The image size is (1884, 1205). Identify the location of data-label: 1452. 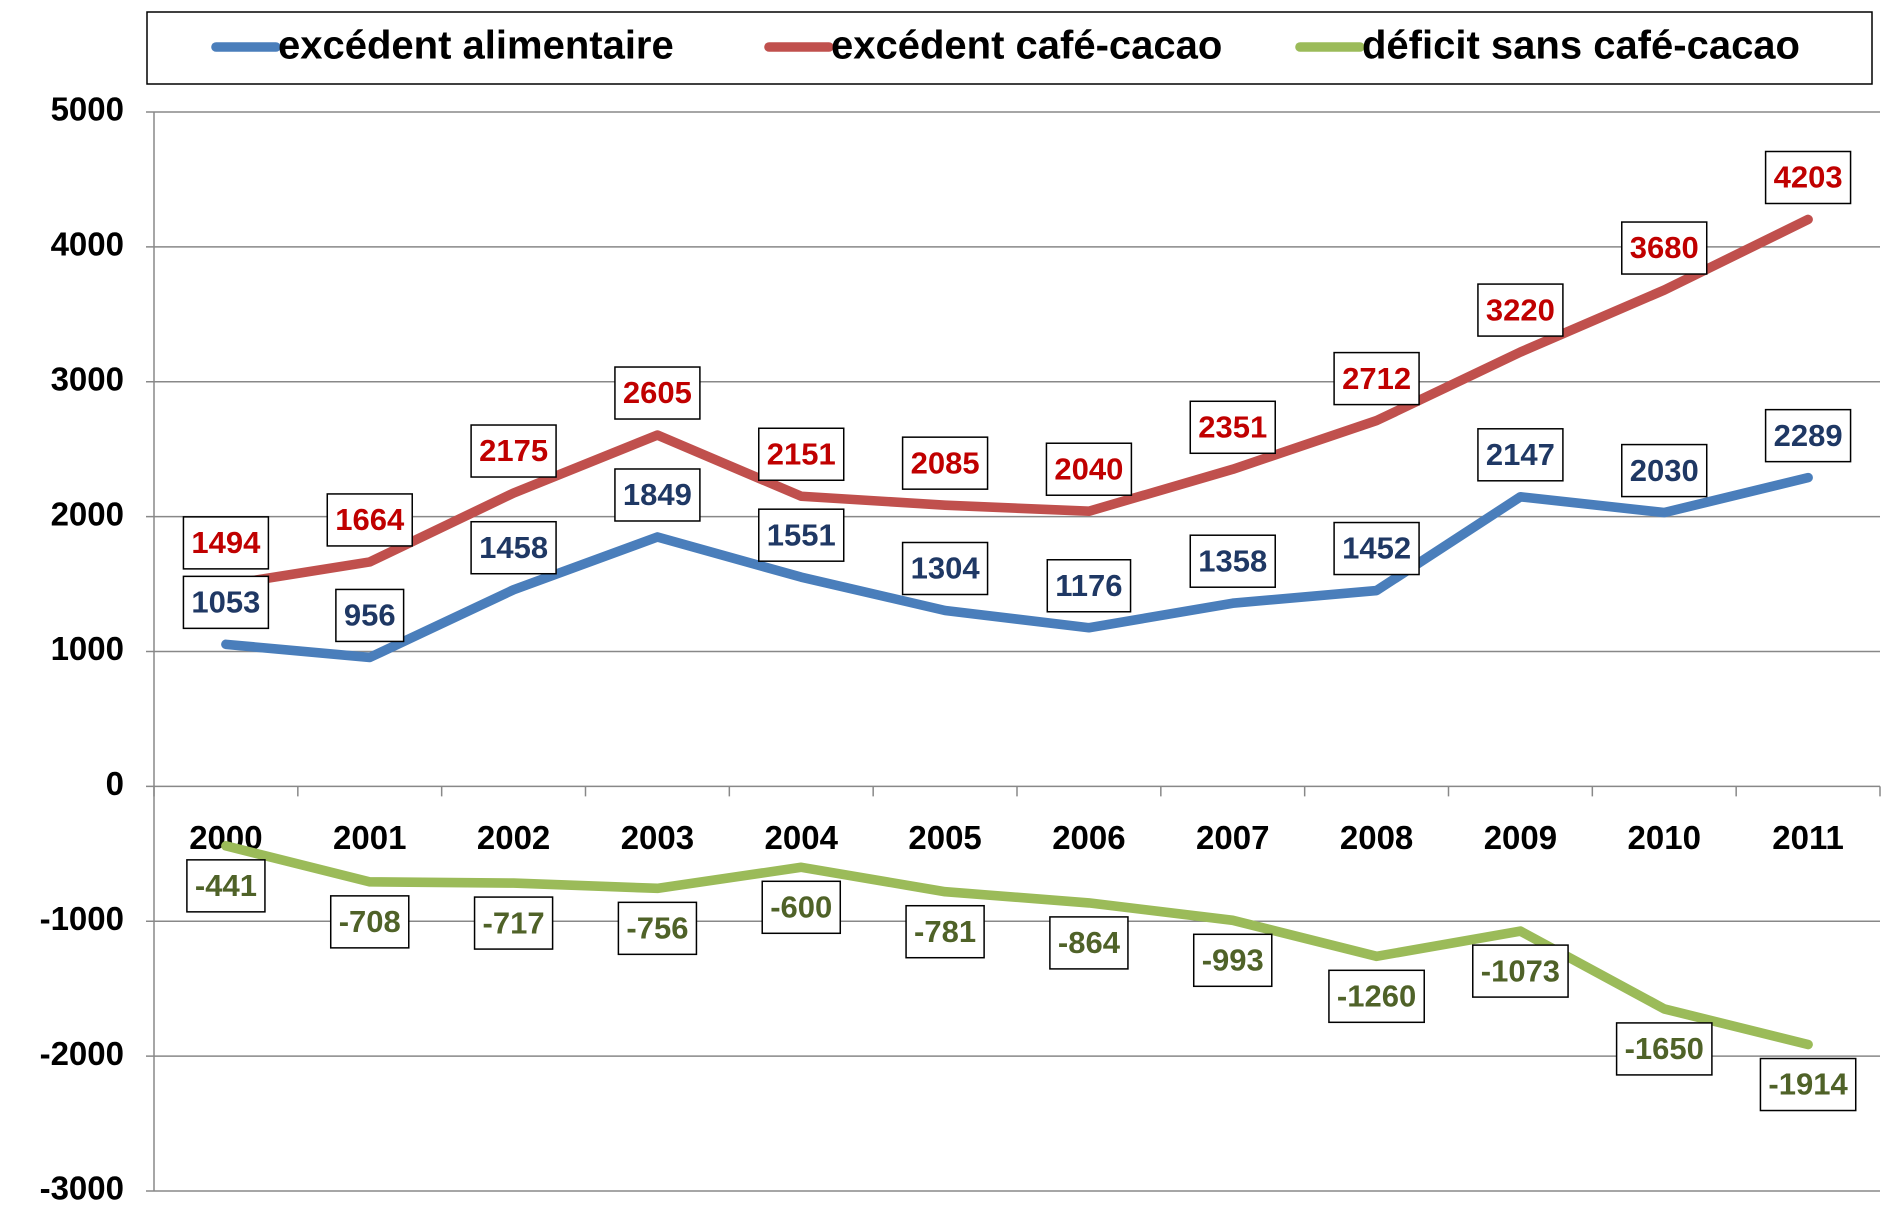
(1376, 548).